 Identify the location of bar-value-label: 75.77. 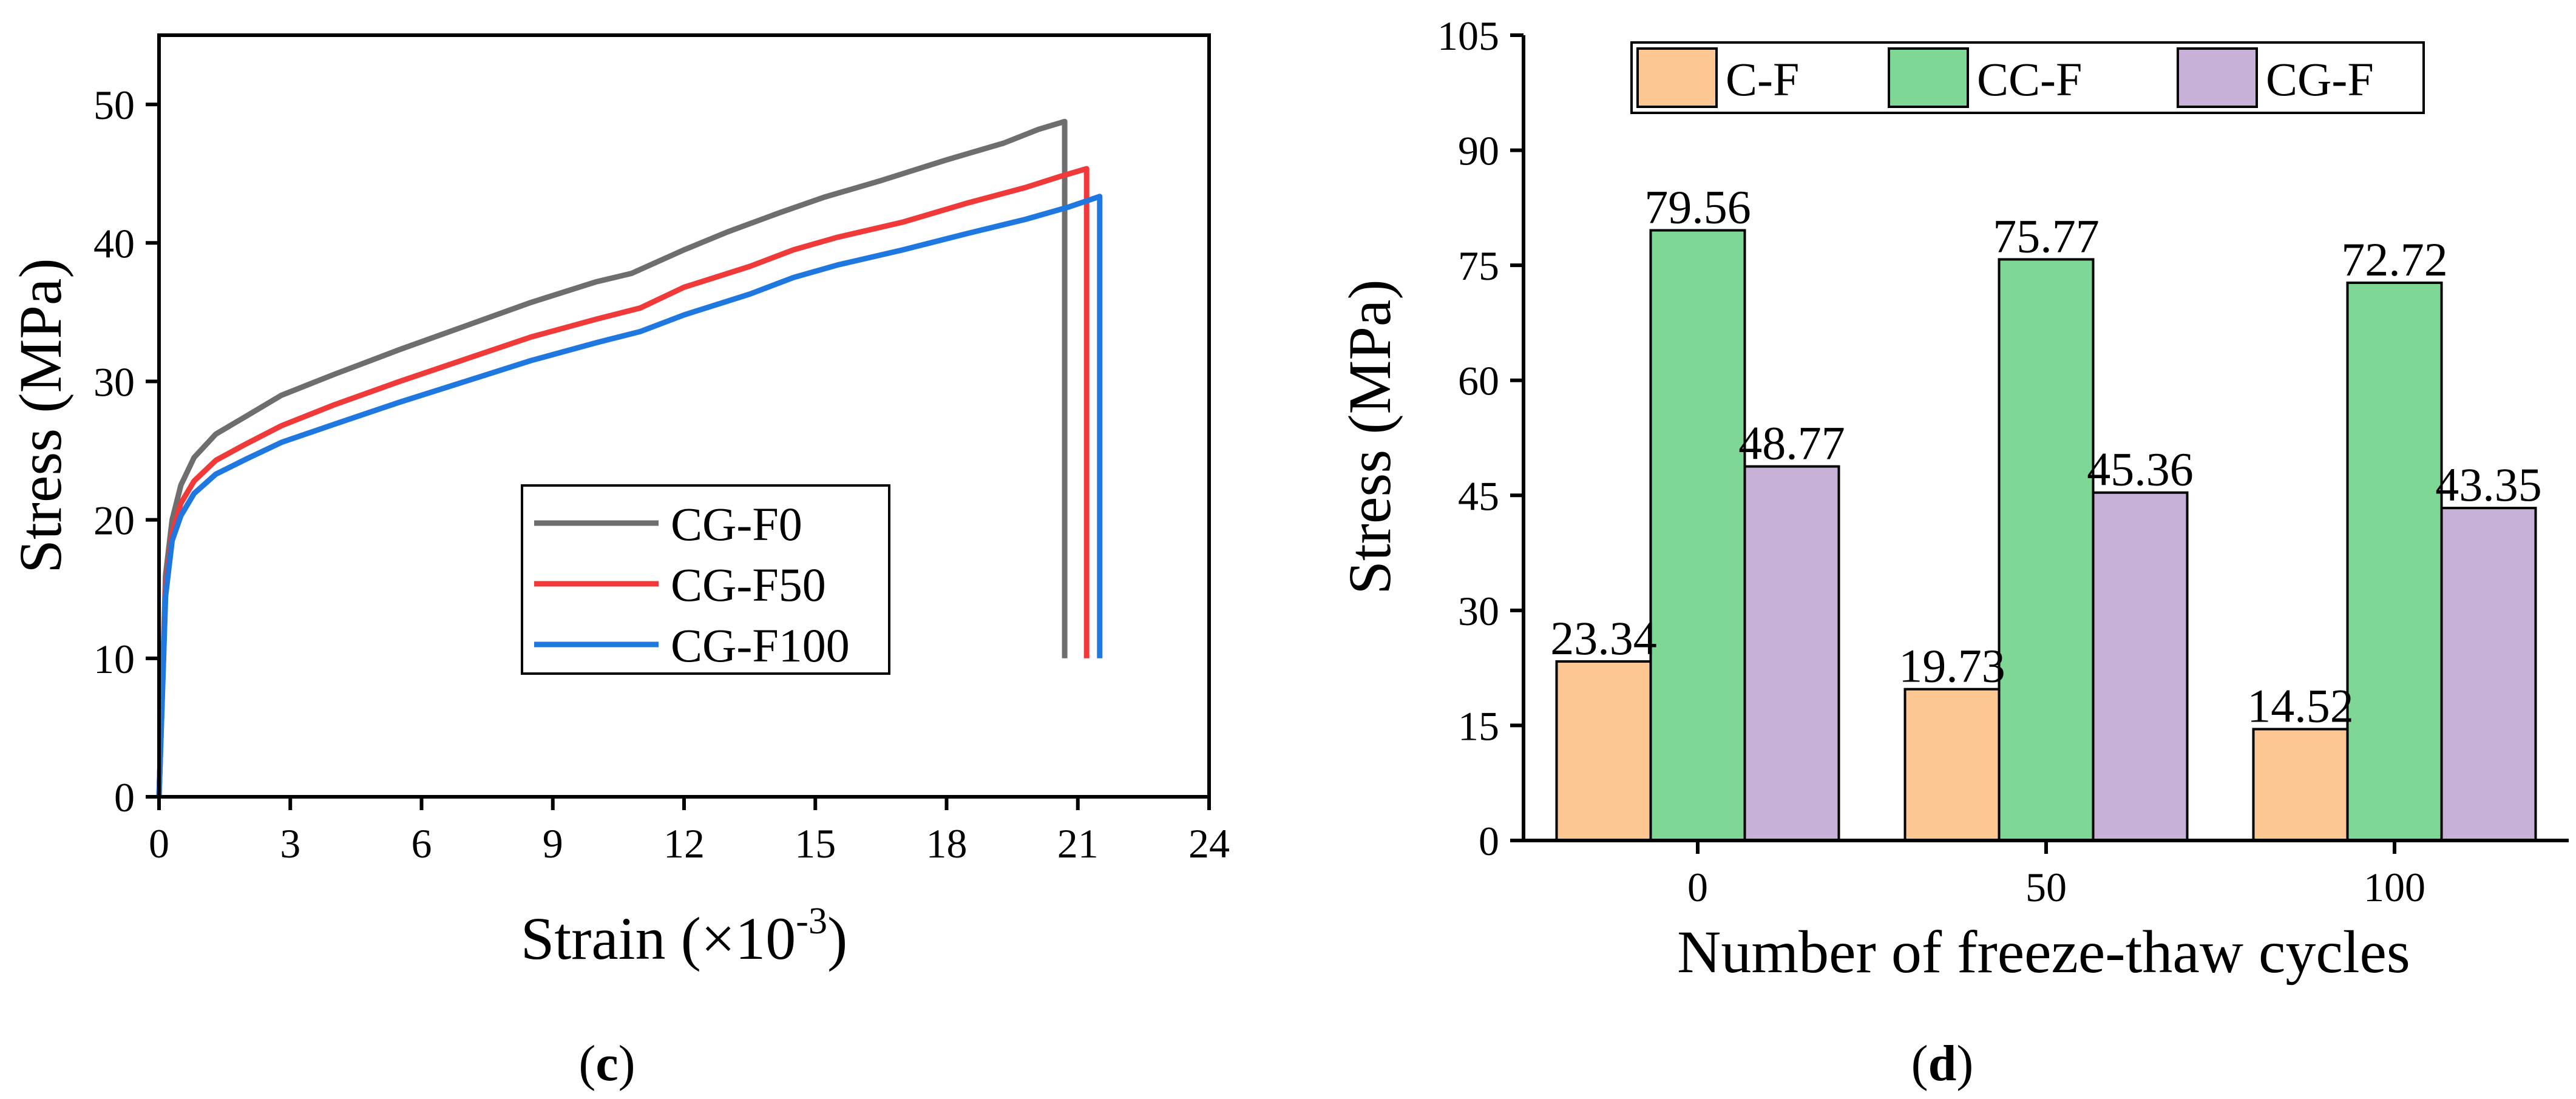
(2046, 235).